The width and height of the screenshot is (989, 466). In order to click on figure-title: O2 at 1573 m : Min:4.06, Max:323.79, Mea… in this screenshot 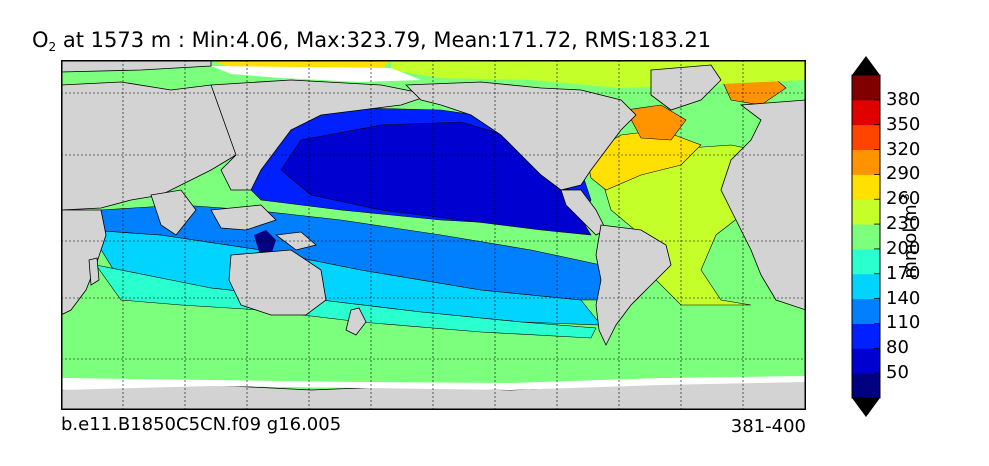, I will do `click(371, 41)`.